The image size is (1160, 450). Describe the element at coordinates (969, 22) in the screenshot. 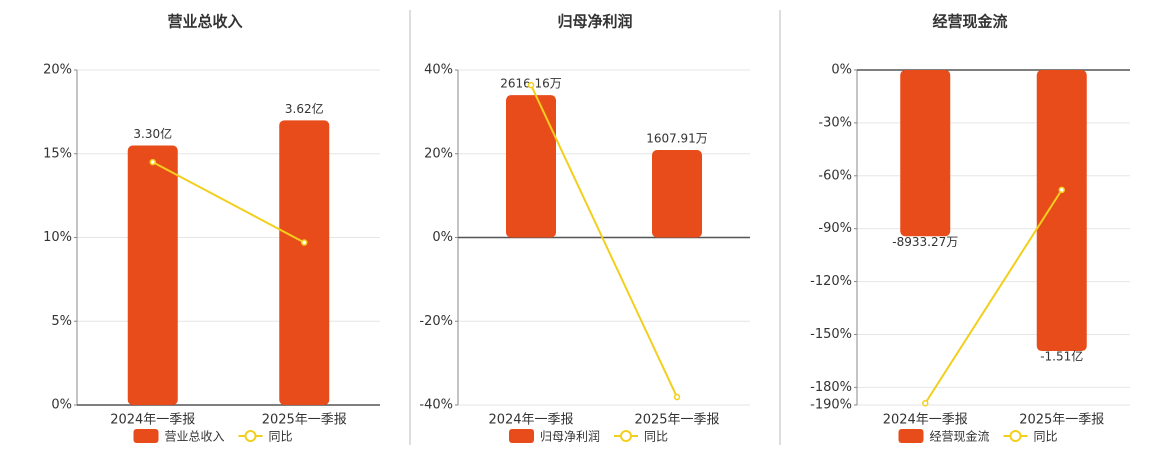

I see `chart-title: 经营现金流` at that location.